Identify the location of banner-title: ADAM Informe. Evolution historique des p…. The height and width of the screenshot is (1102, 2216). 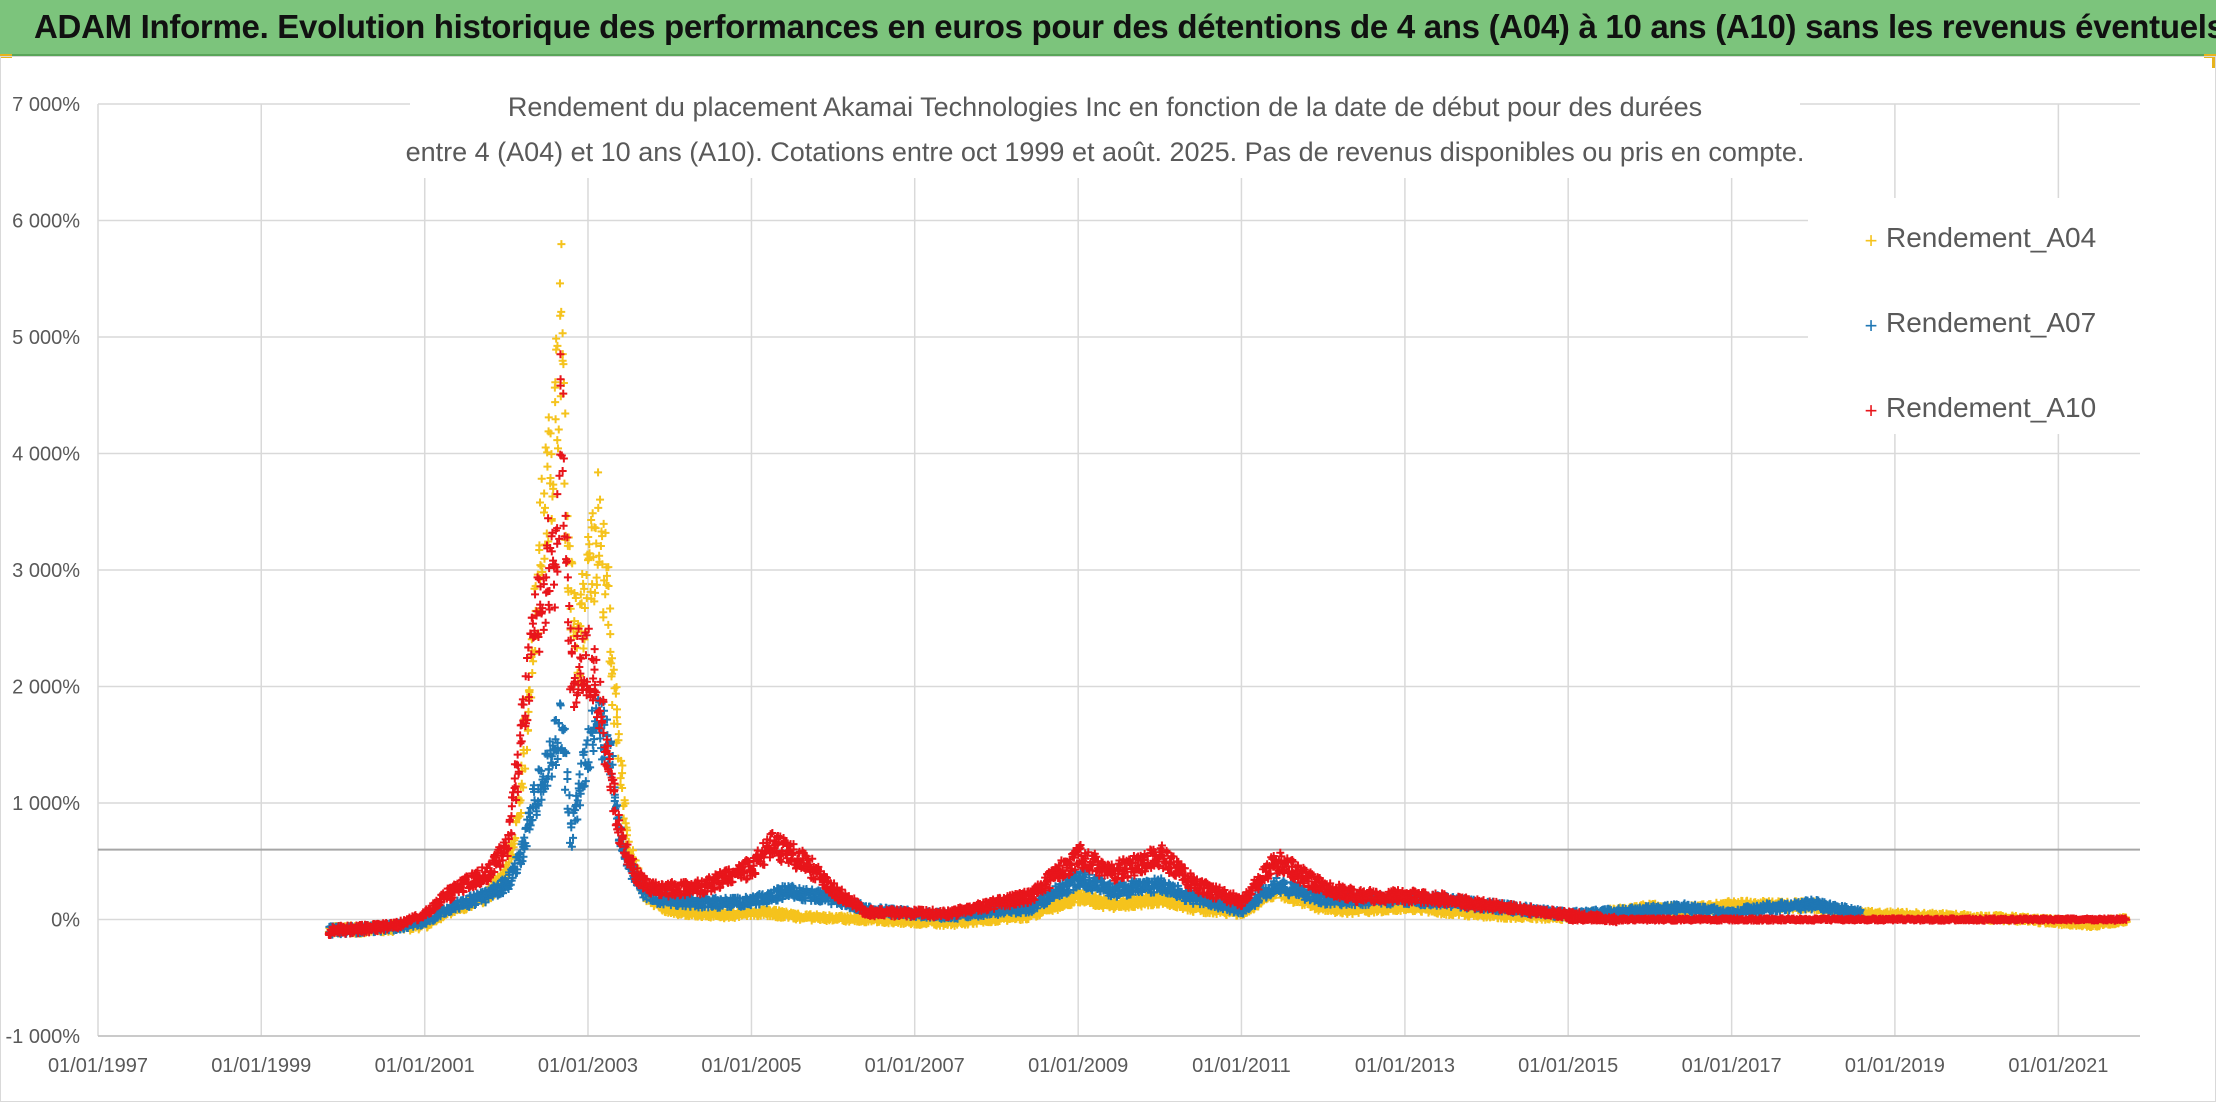
(1125, 26).